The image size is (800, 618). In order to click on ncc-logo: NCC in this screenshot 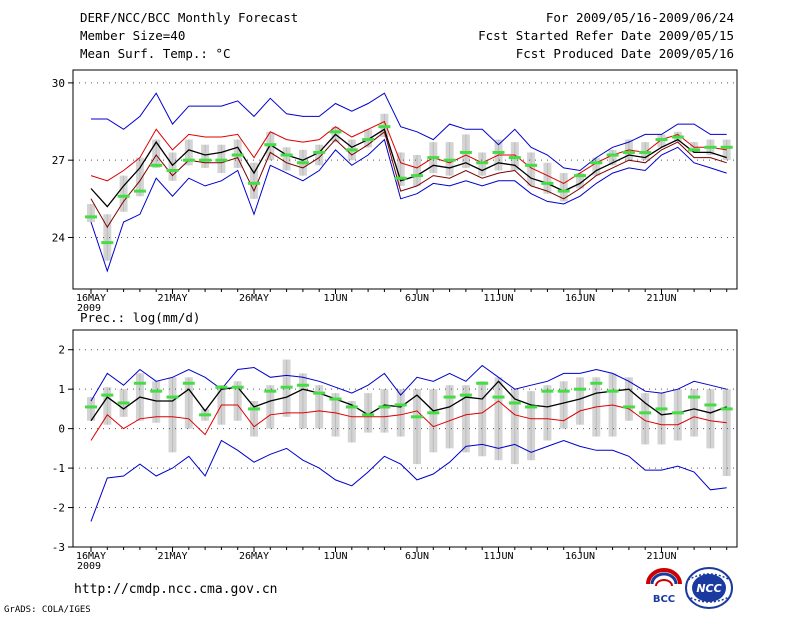, I will do `click(709, 588)`.